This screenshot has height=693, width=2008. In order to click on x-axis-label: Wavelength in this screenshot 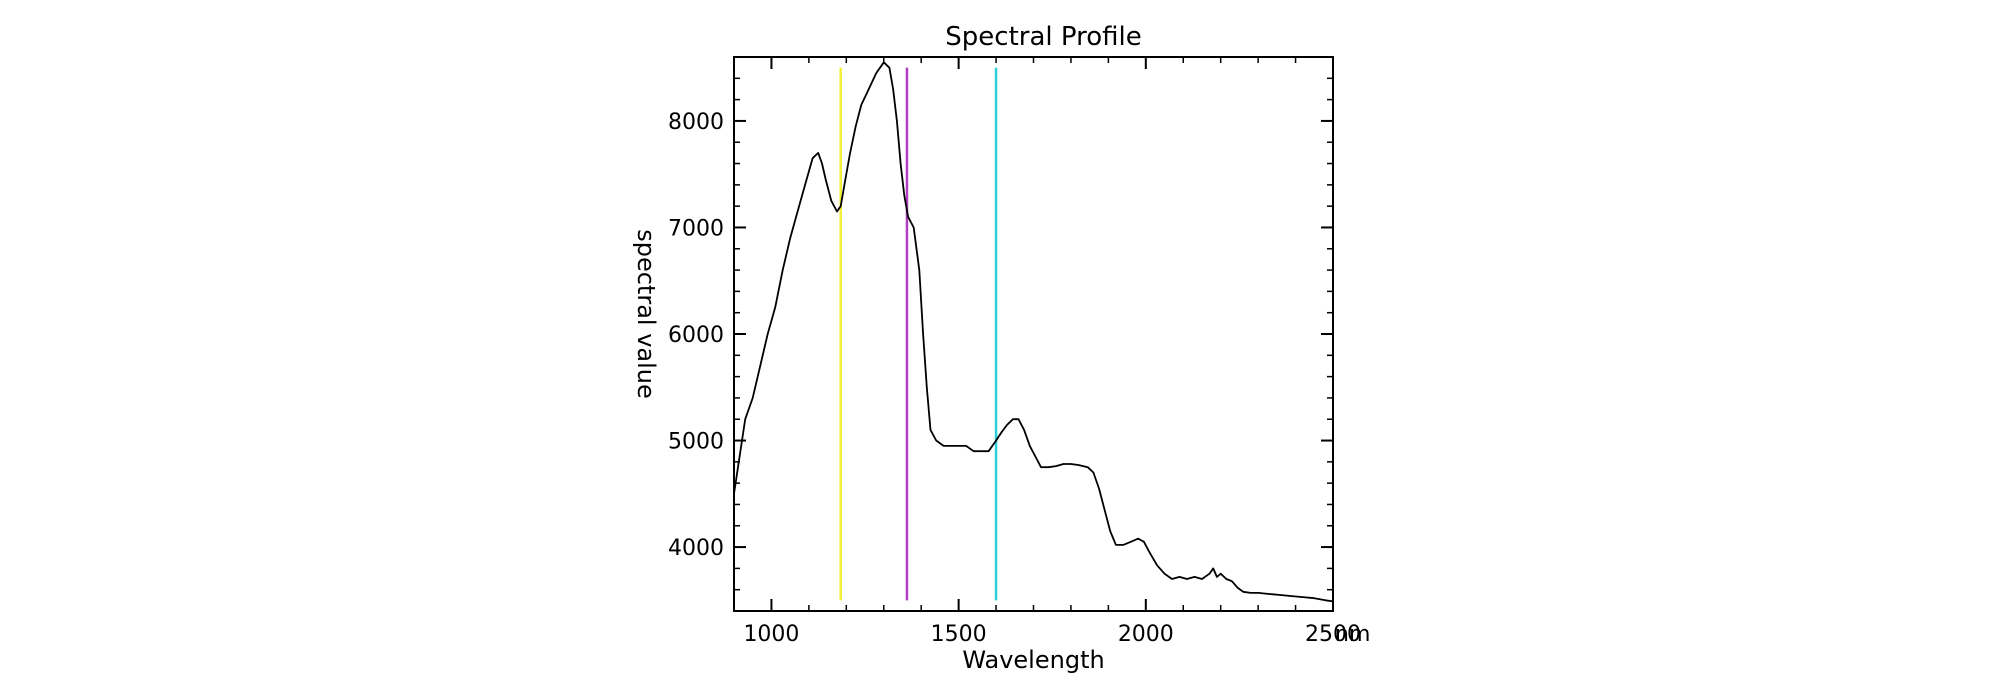, I will do `click(1033, 660)`.